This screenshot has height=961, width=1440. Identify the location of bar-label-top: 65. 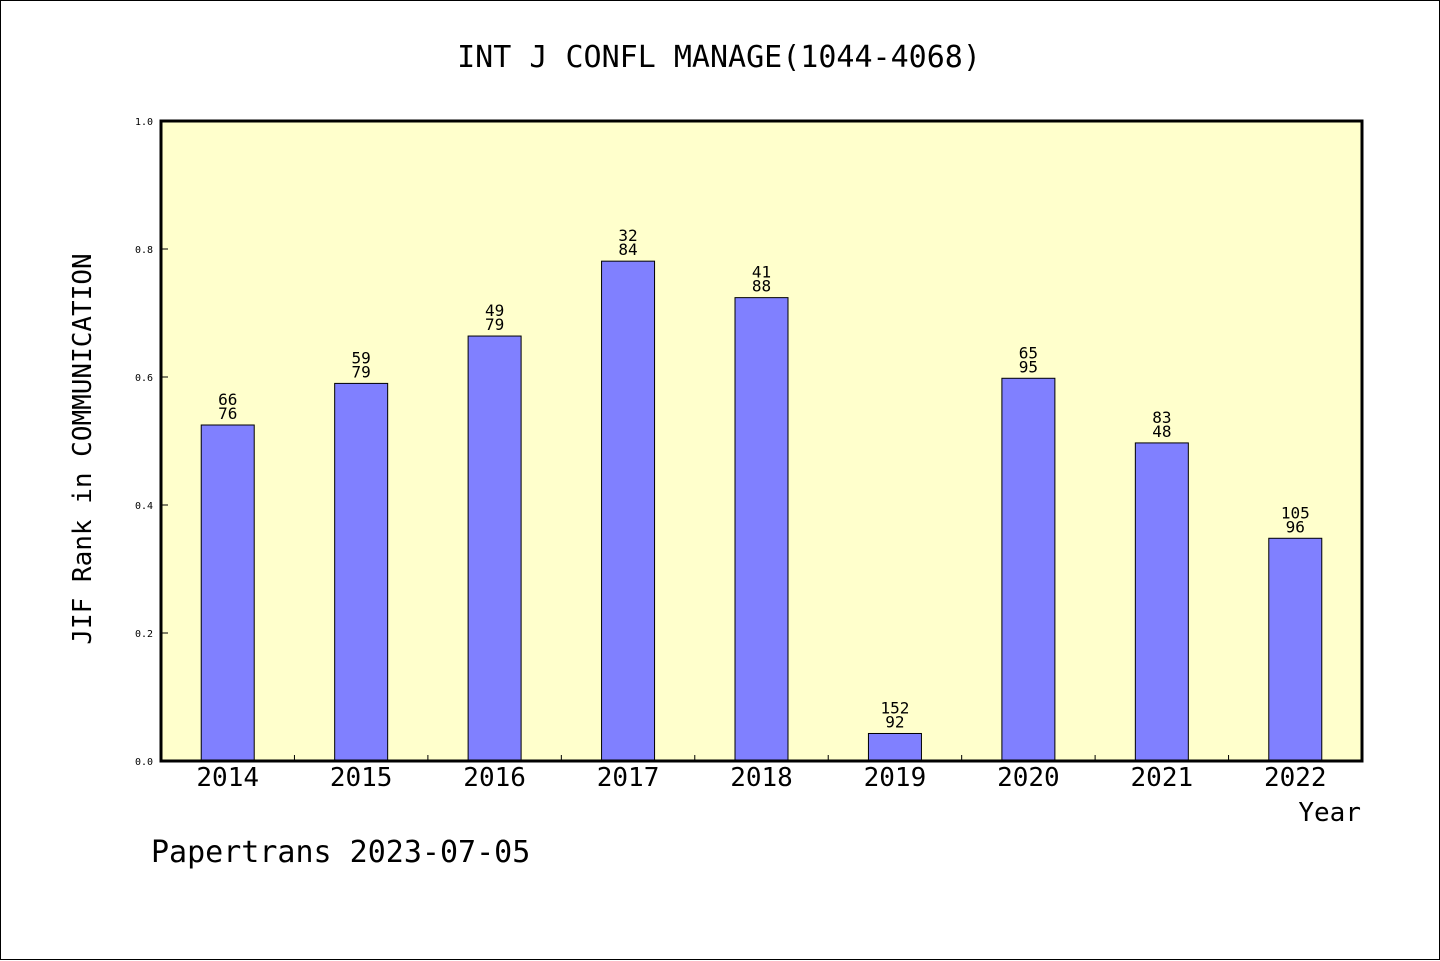
(1028, 352).